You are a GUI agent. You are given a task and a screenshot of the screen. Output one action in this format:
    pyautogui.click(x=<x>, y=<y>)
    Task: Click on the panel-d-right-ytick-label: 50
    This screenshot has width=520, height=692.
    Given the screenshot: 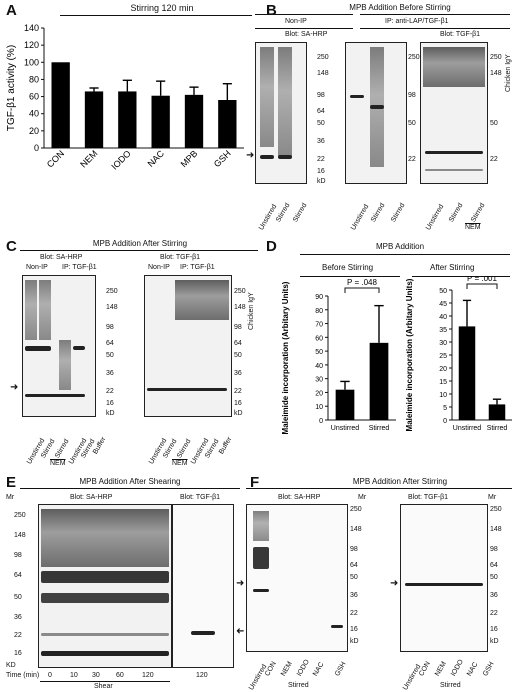 What is the action you would take?
    pyautogui.click(x=443, y=291)
    